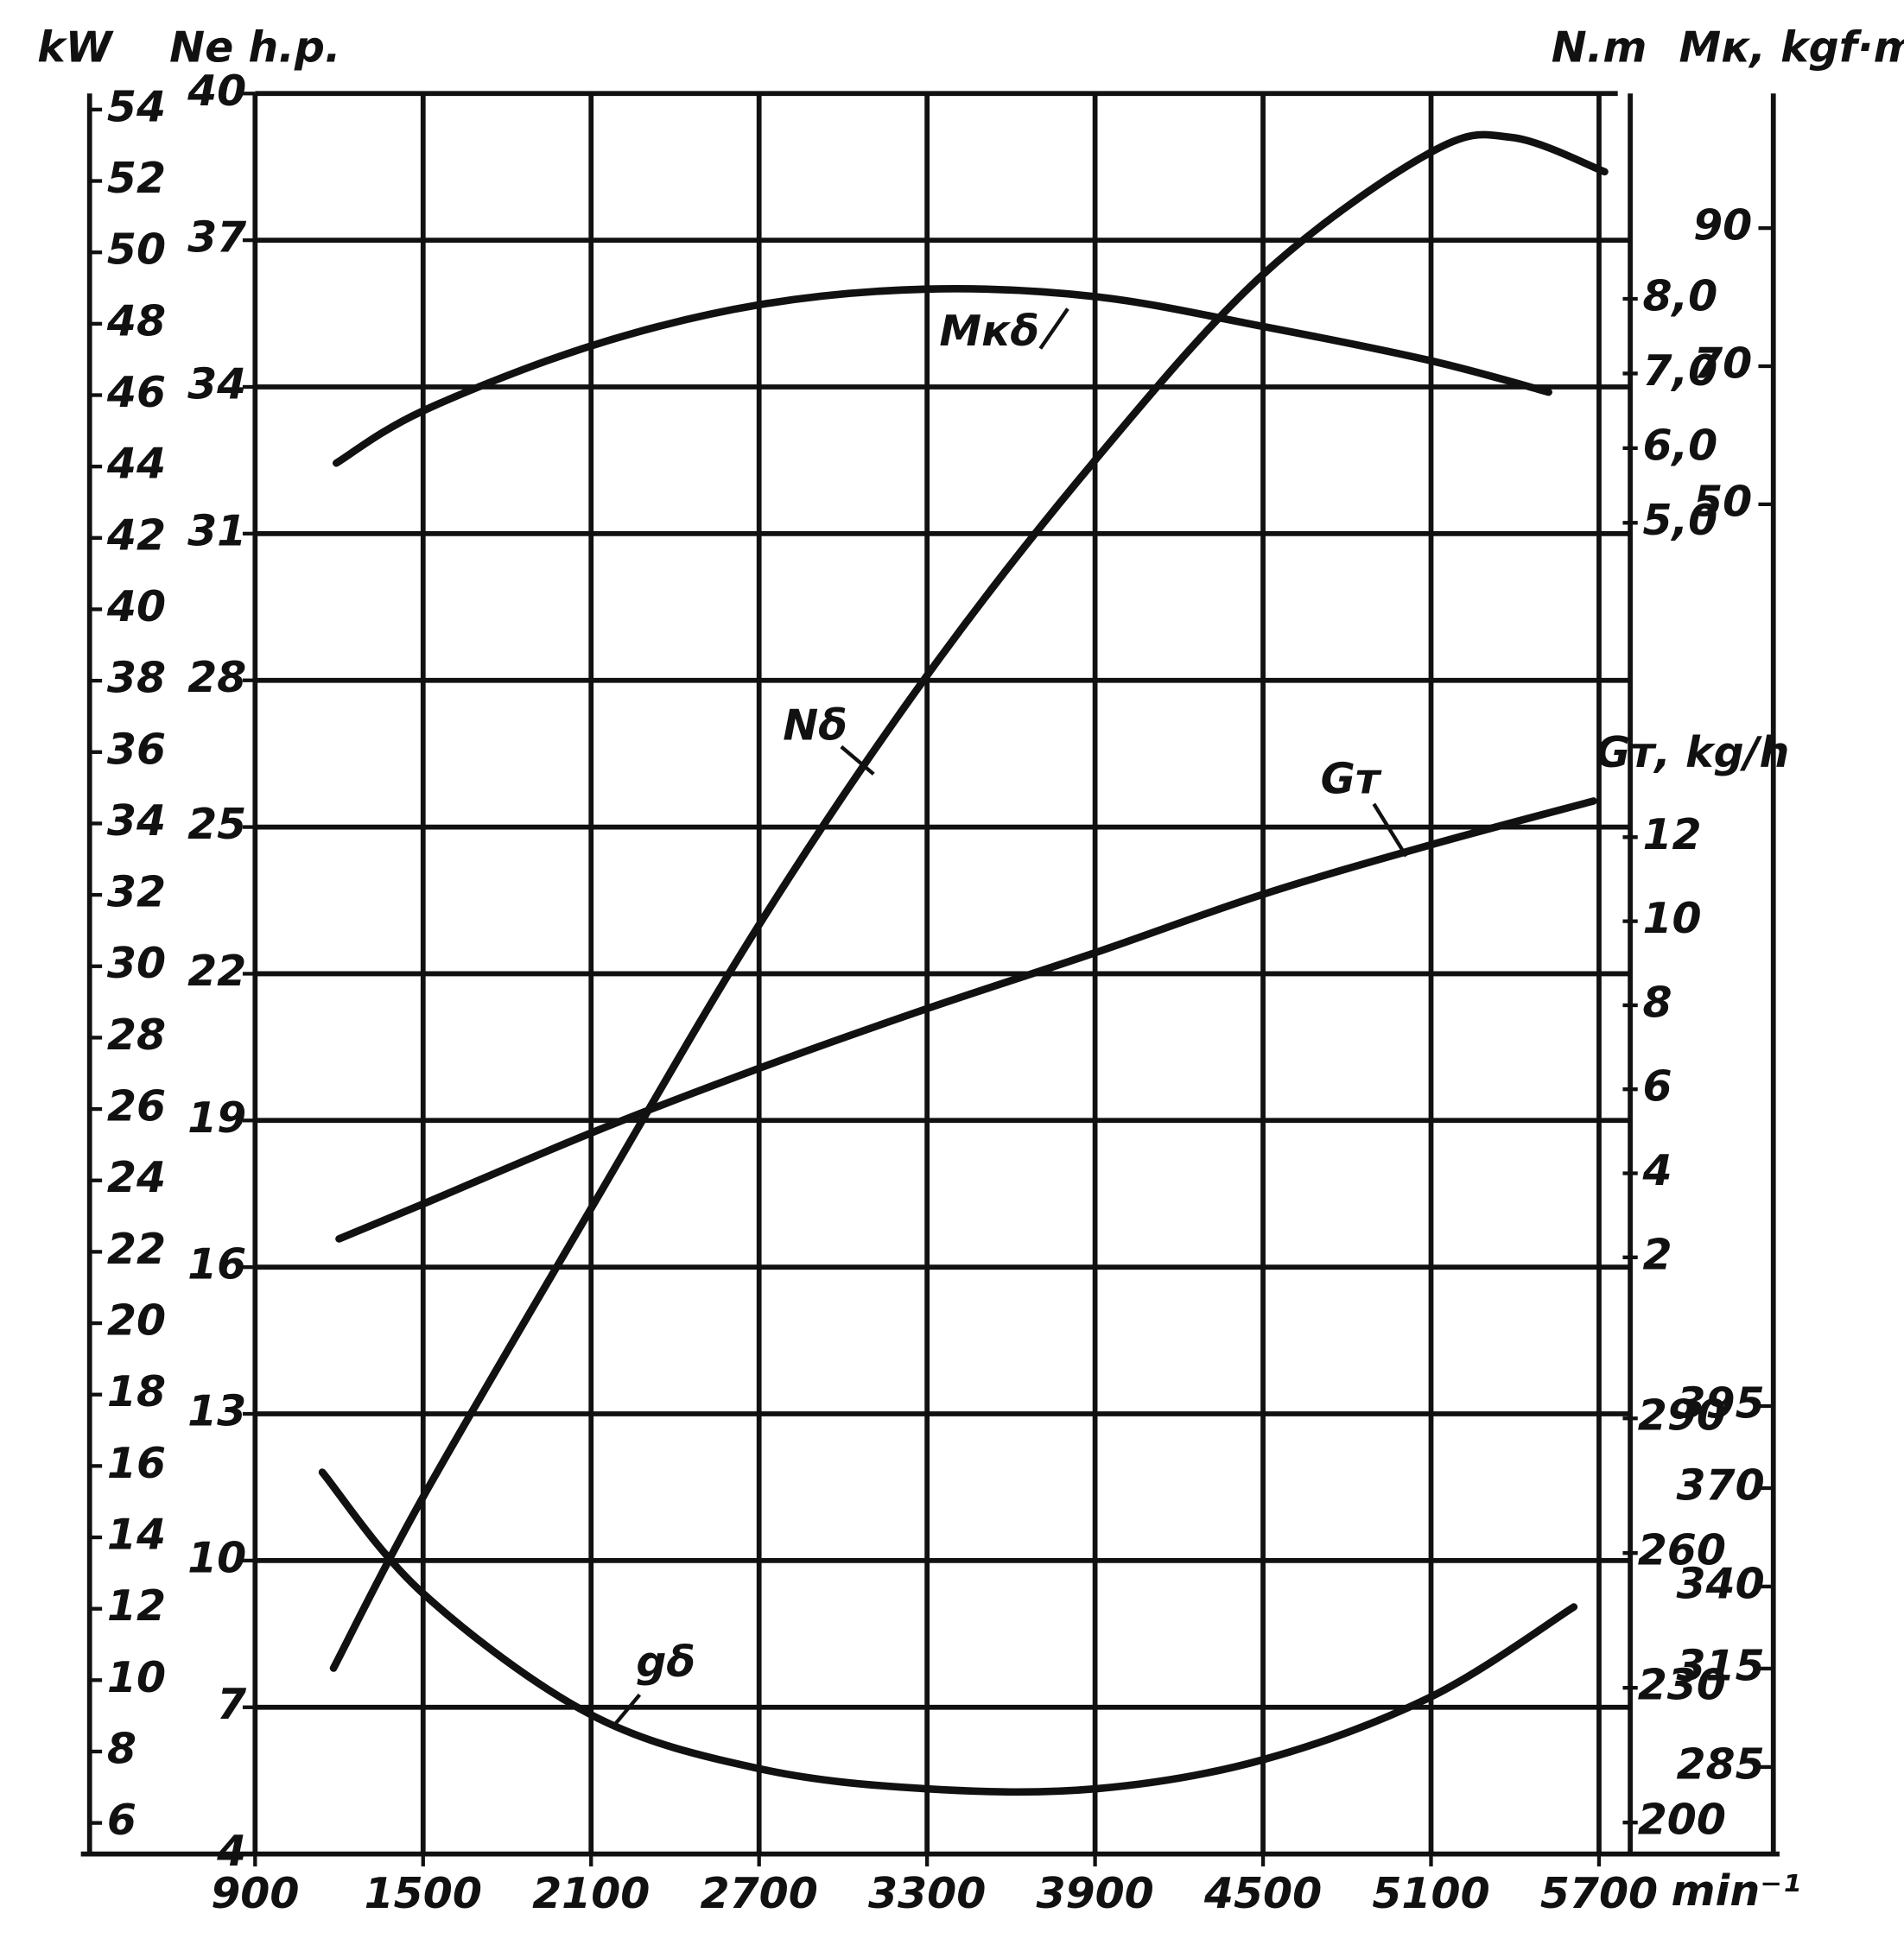  What do you see at coordinates (1791, 47) in the screenshot?
I see `y-axis-label: Mк, kgf·m` at bounding box center [1791, 47].